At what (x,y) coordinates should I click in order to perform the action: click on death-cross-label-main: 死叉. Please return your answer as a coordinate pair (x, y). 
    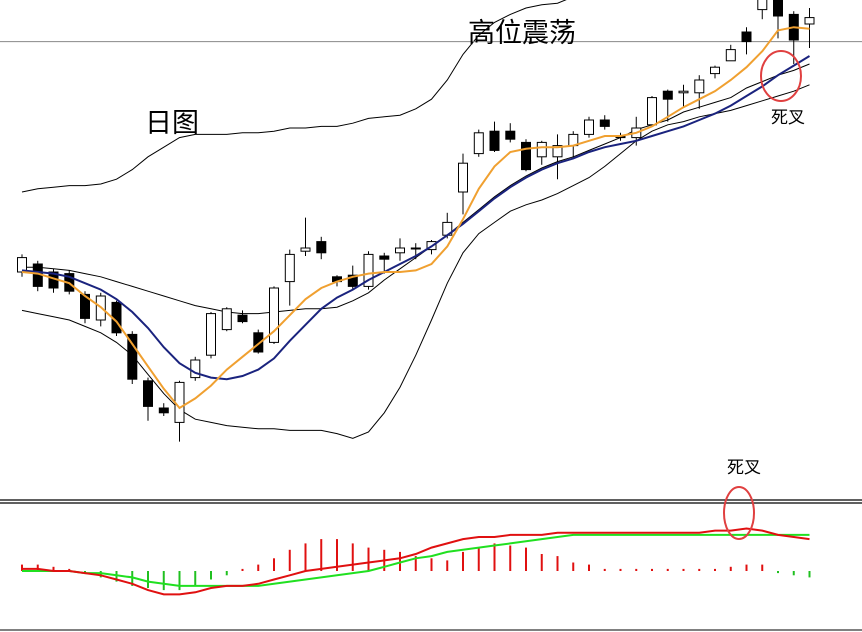
    Looking at the image, I should click on (788, 118).